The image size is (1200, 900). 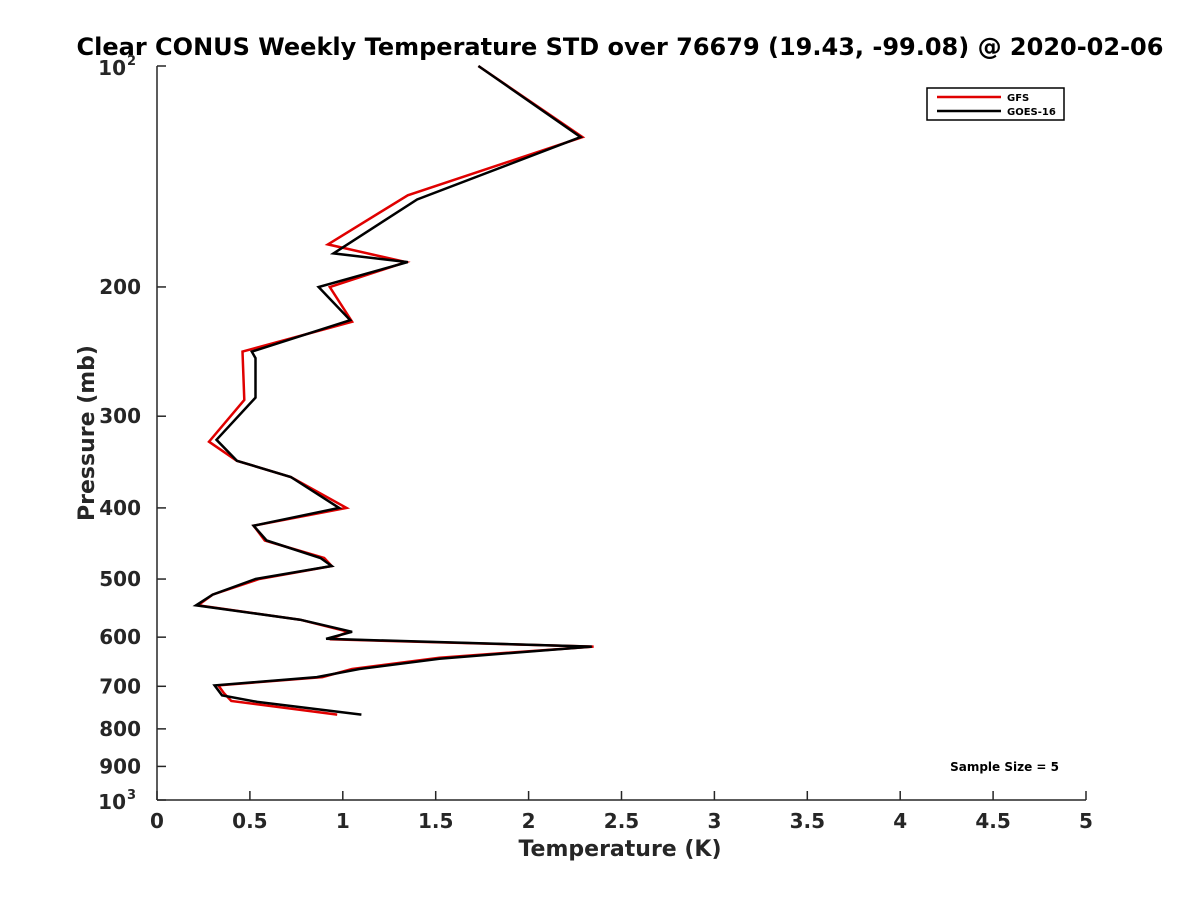 I want to click on y-tick-label: 700, so click(x=120, y=686).